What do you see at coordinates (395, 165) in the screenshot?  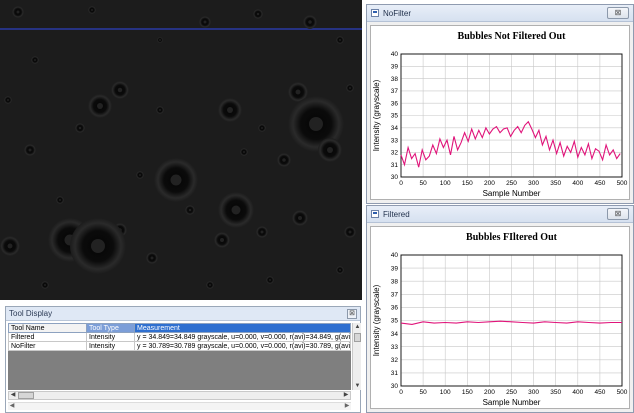 I see `y-tick-label: 31` at bounding box center [395, 165].